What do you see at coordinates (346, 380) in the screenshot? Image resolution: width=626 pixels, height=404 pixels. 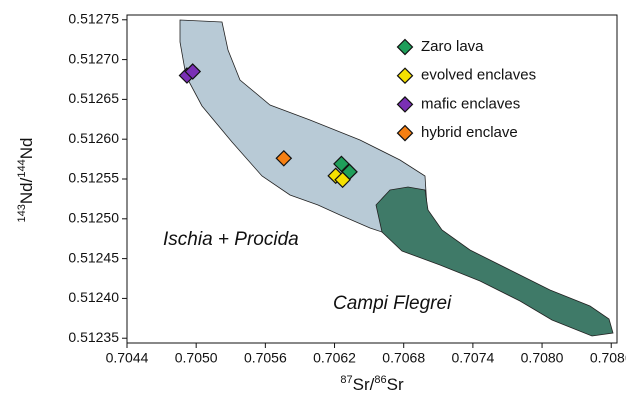 I see `superscript: 87` at bounding box center [346, 380].